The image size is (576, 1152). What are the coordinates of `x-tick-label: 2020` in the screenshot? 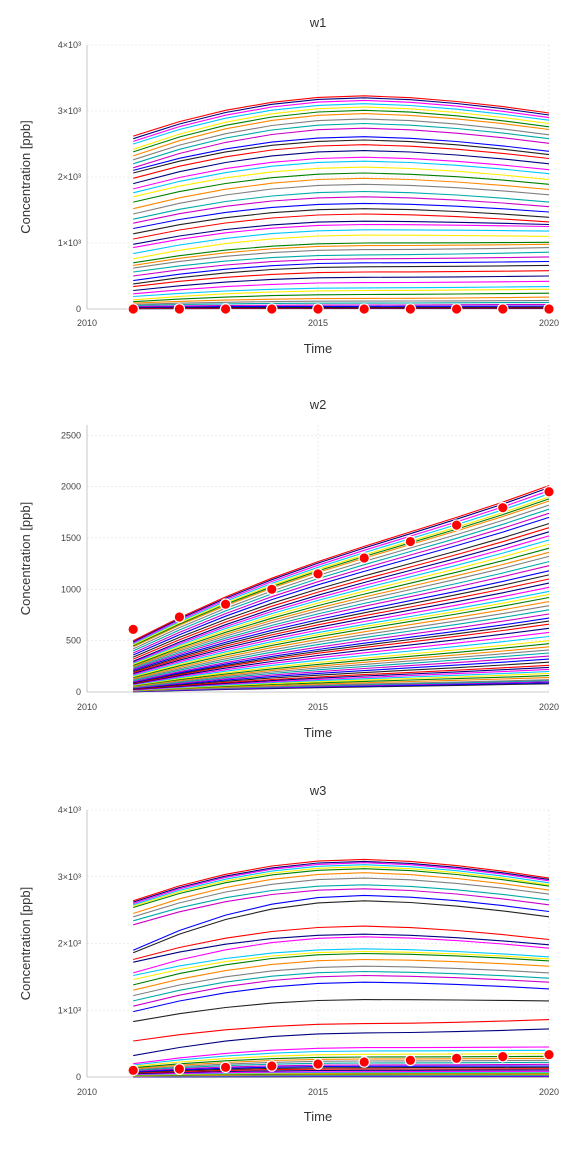 It's located at (549, 323).